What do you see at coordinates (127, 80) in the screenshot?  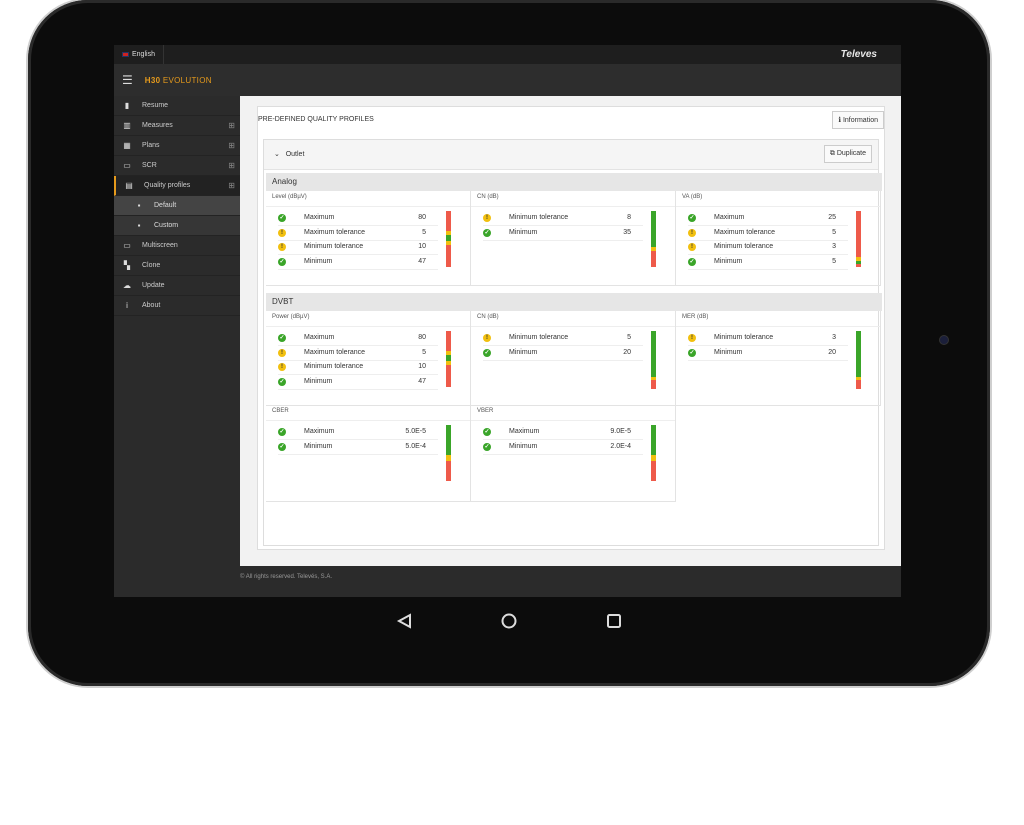 I see `menu-icon: ☰` at bounding box center [127, 80].